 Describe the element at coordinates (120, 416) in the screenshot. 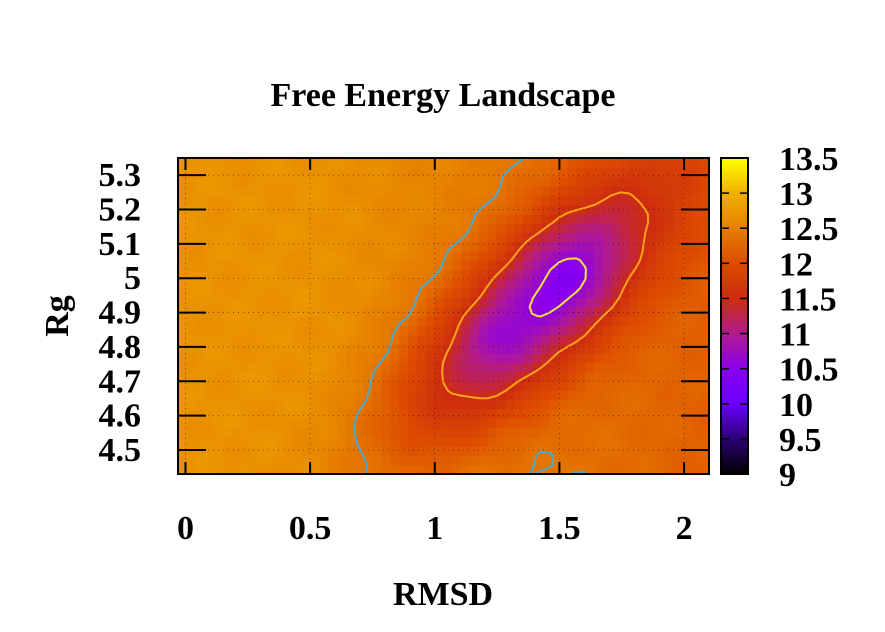

I see `y-tick-label: 4.6` at that location.